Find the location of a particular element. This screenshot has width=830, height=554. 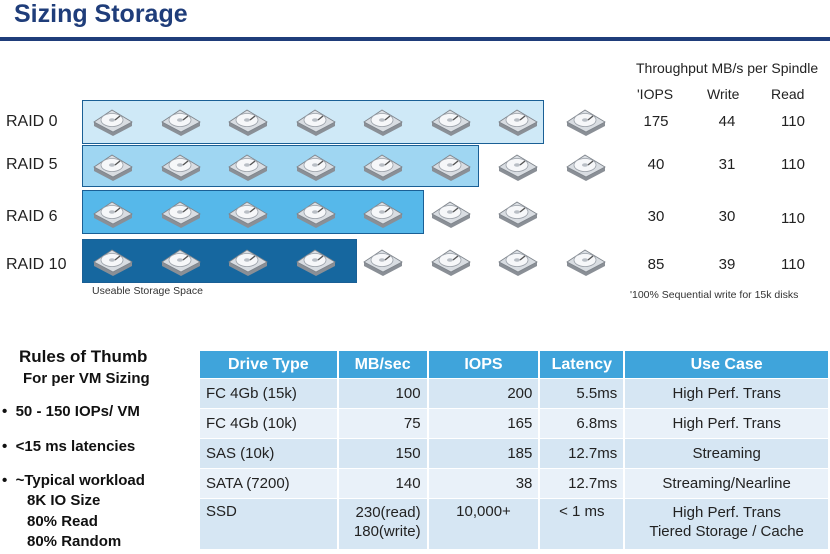

ssd-mbsec-read: 230(read) is located at coordinates (388, 512).